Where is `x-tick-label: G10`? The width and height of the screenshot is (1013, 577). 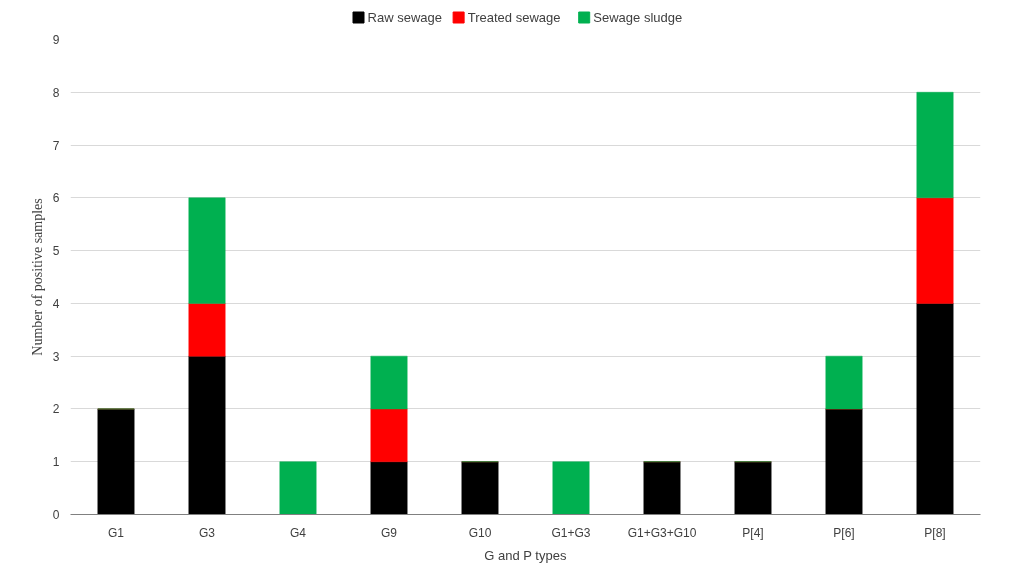 x-tick-label: G10 is located at coordinates (480, 532).